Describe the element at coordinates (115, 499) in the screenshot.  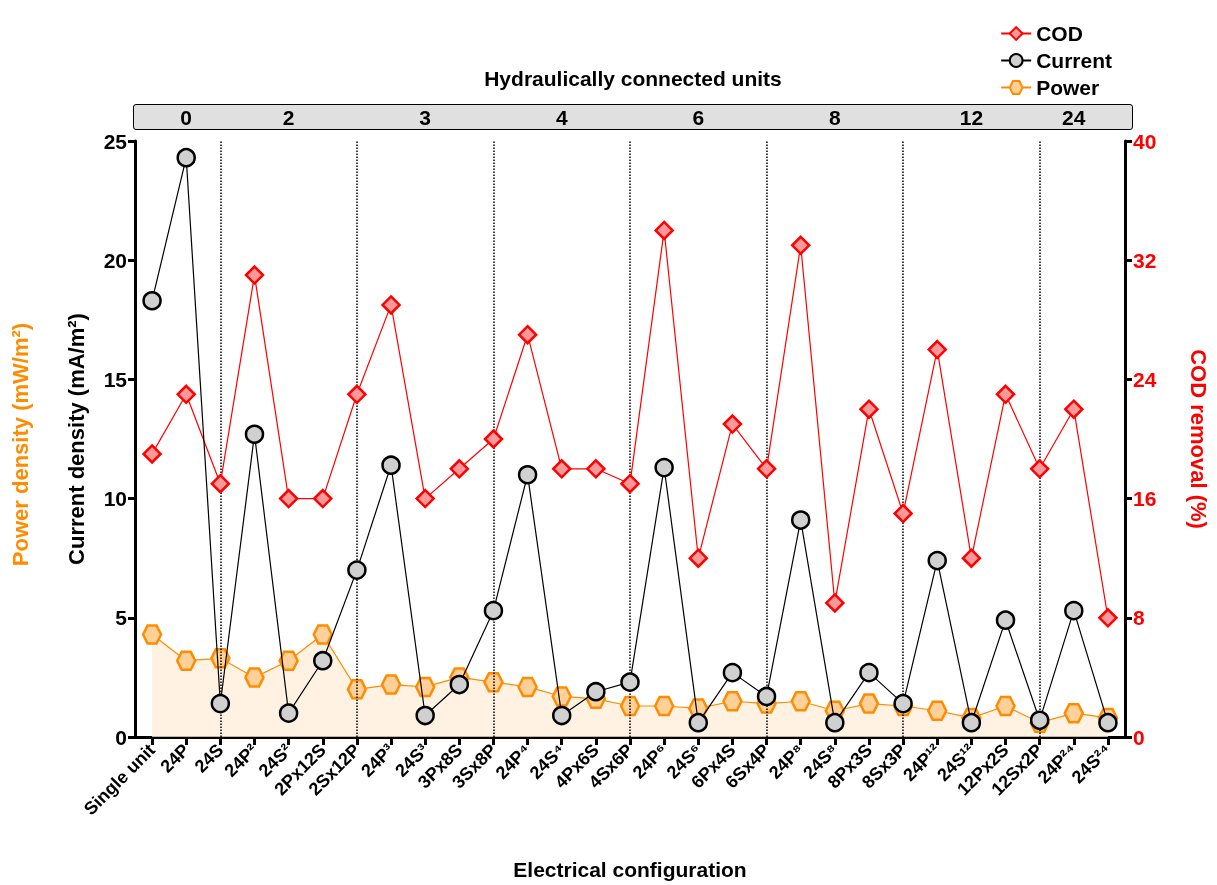
I see `y-tick-label: 10` at that location.